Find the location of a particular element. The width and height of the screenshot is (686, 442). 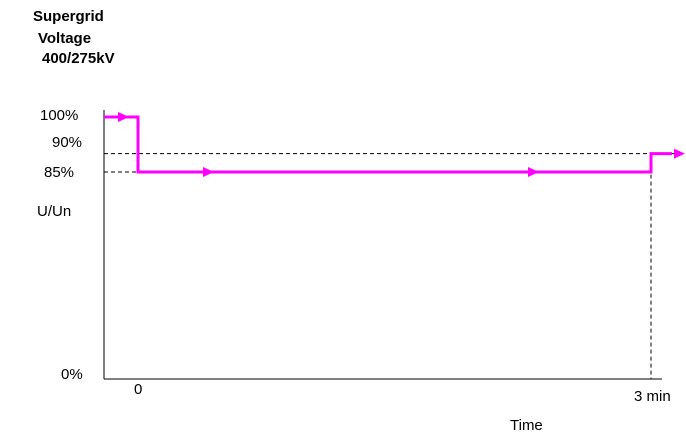

arrow-85-right is located at coordinates (533, 172).